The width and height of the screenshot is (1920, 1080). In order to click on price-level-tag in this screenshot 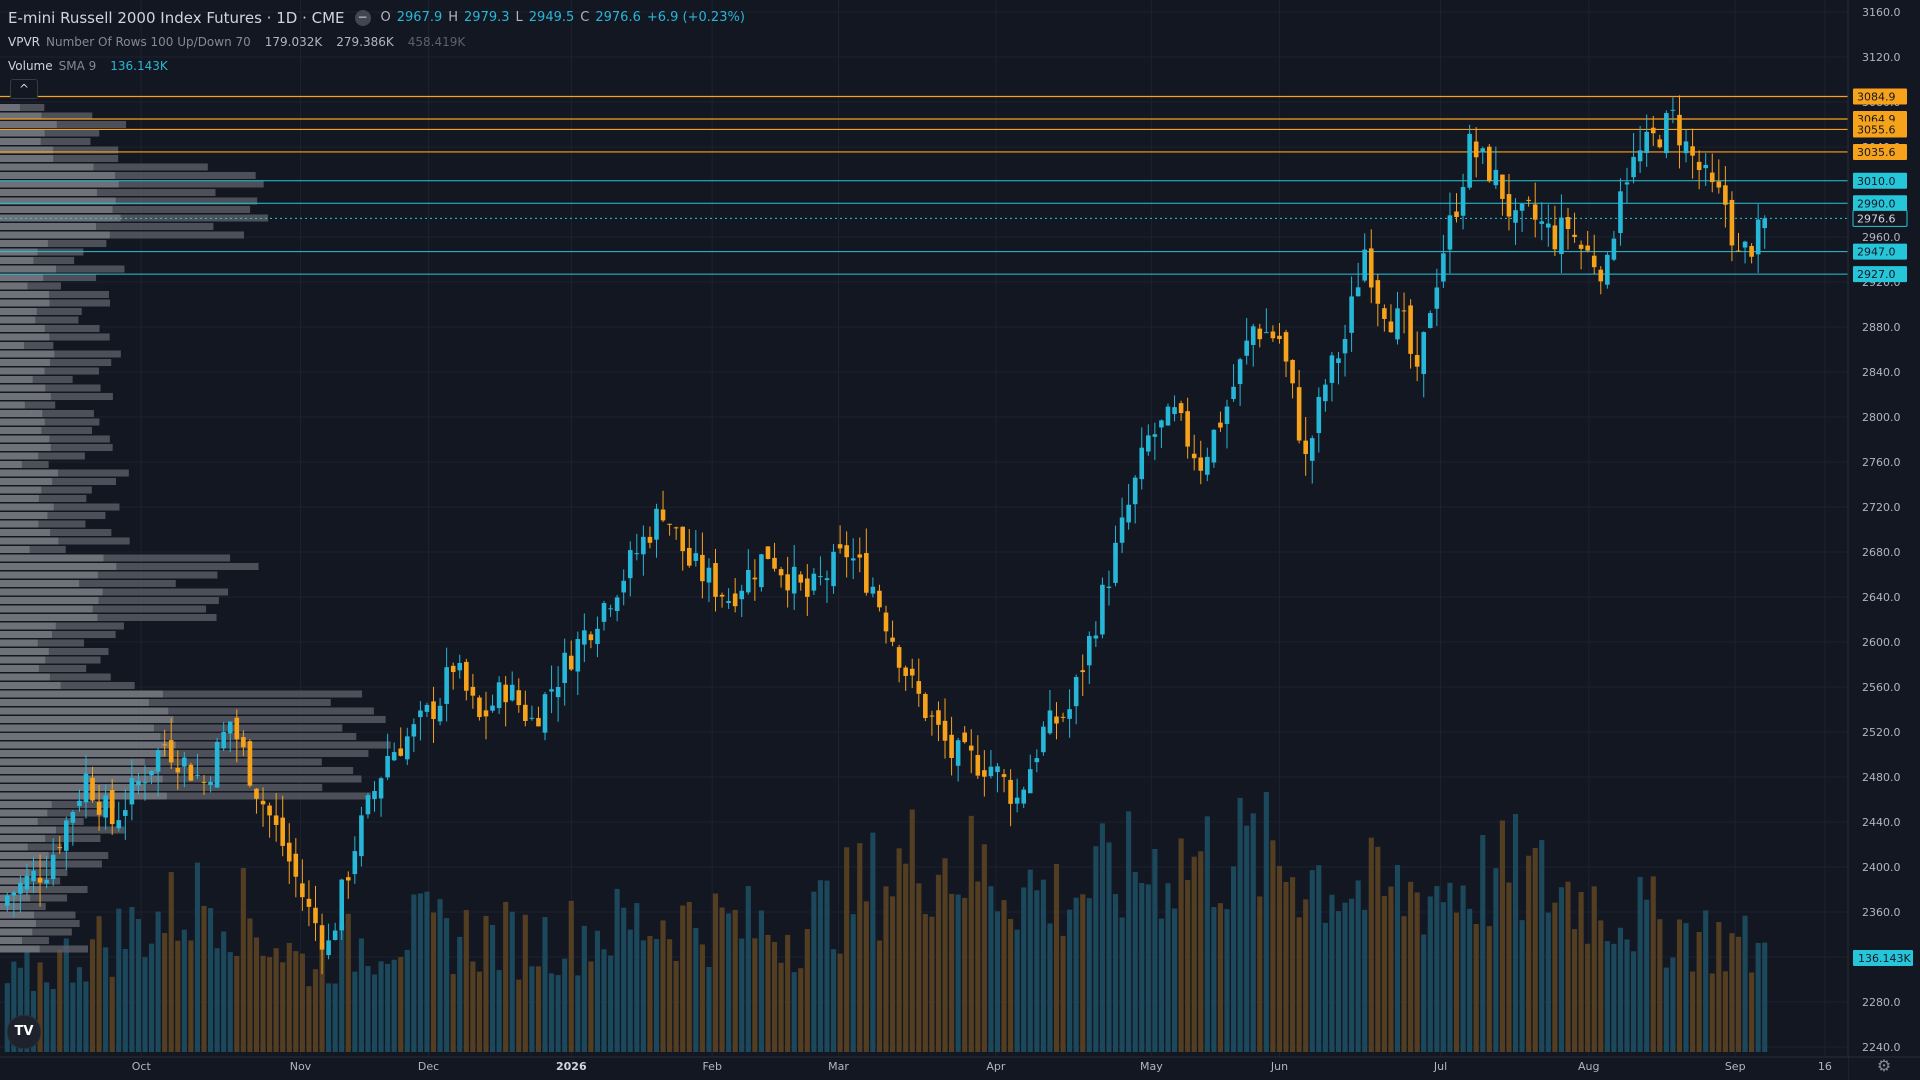, I will do `click(1880, 251)`.